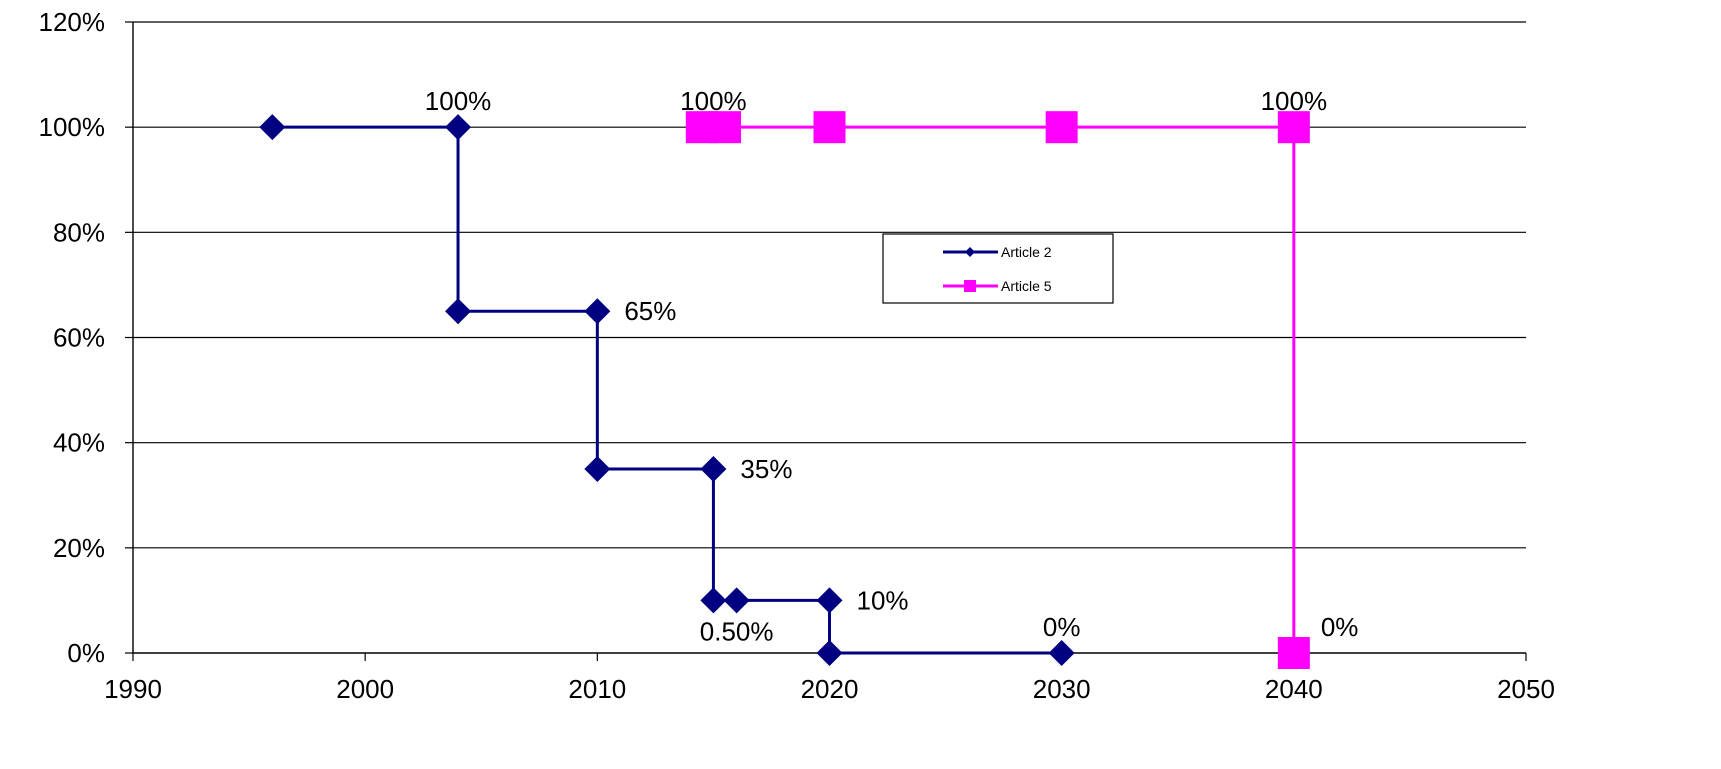 Image resolution: width=1721 pixels, height=769 pixels. What do you see at coordinates (79, 338) in the screenshot?
I see `y-tick-label: 60%` at bounding box center [79, 338].